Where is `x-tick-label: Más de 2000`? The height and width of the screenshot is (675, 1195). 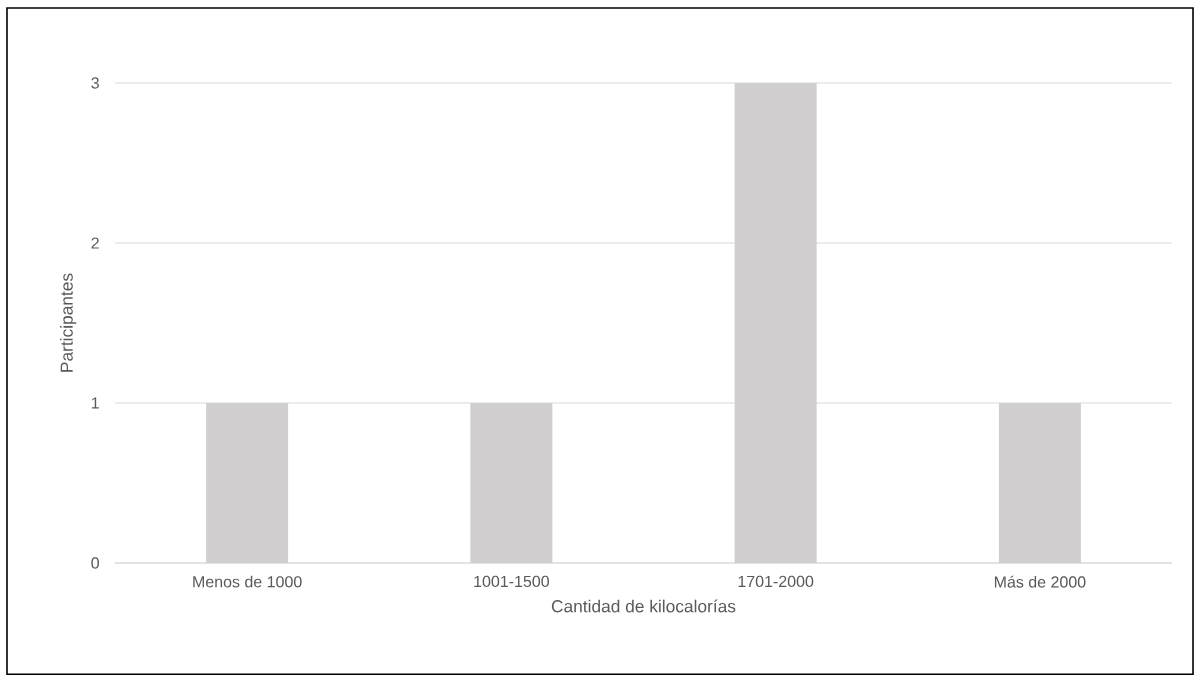
x-tick-label: Más de 2000 is located at coordinates (1040, 581).